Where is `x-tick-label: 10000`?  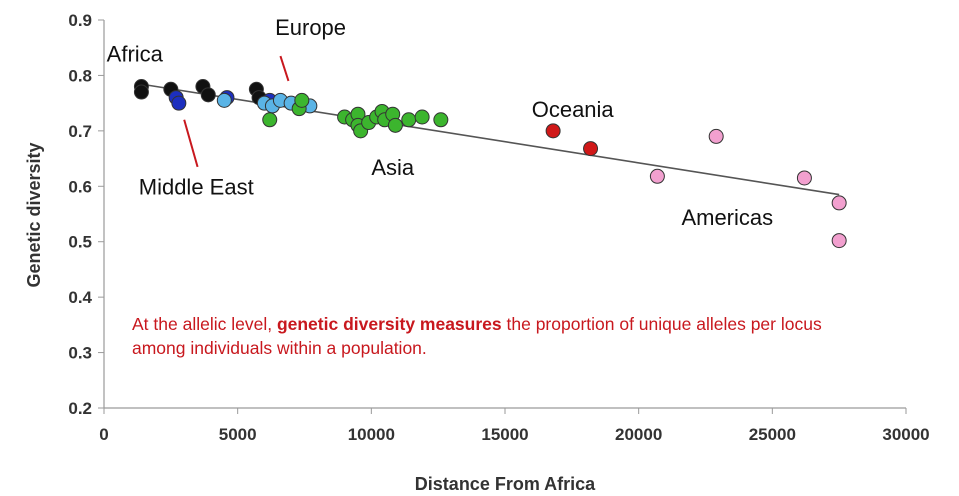
x-tick-label: 10000 is located at coordinates (371, 434).